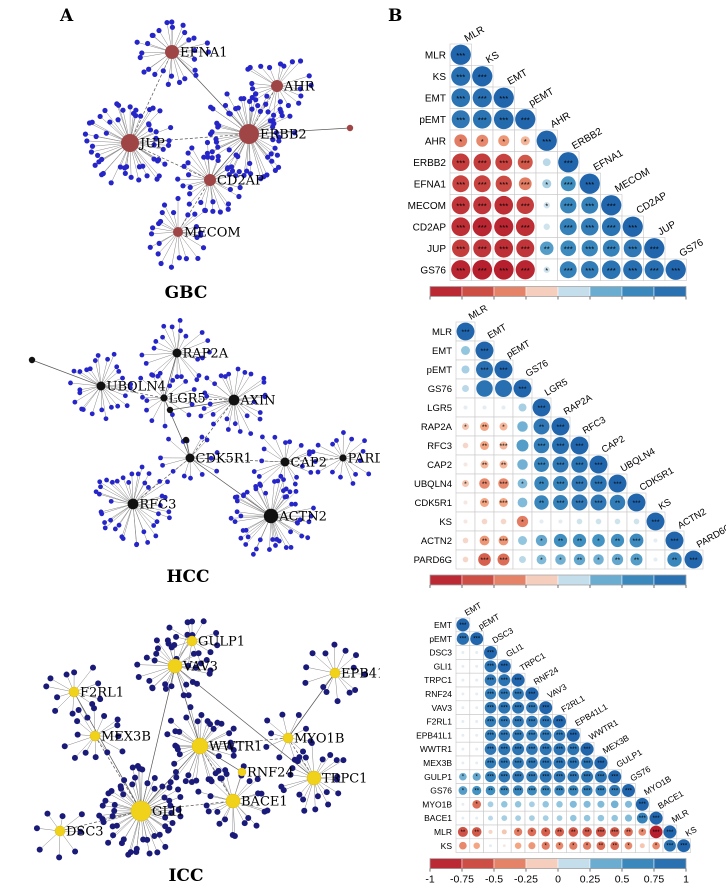  I want to click on hub-label: CAP2, so click(309, 463).